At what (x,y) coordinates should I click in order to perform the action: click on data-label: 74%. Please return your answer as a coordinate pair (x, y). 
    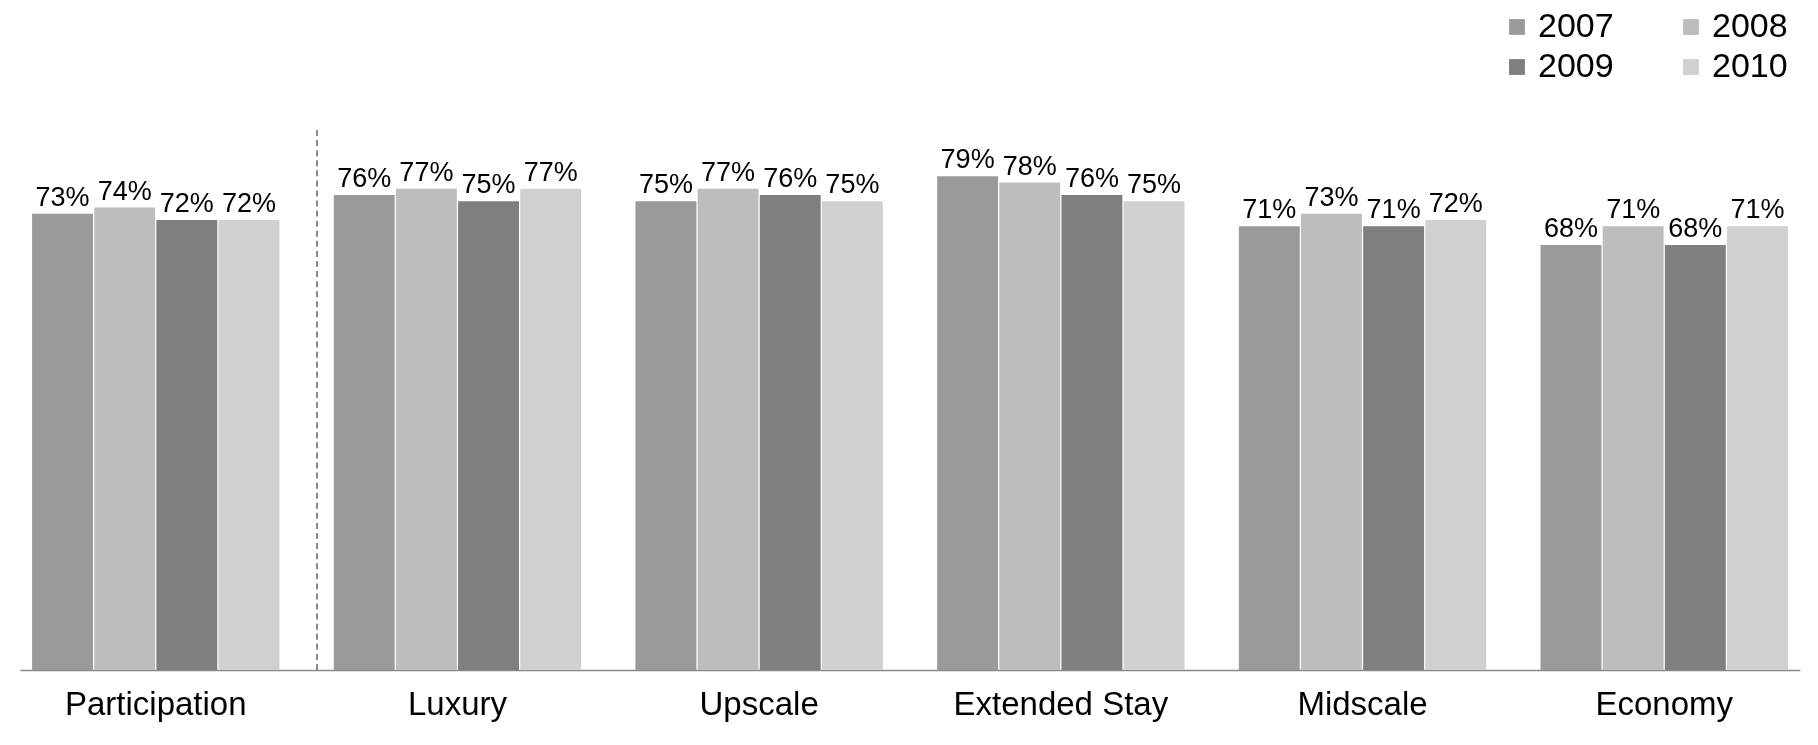
    Looking at the image, I should click on (124, 190).